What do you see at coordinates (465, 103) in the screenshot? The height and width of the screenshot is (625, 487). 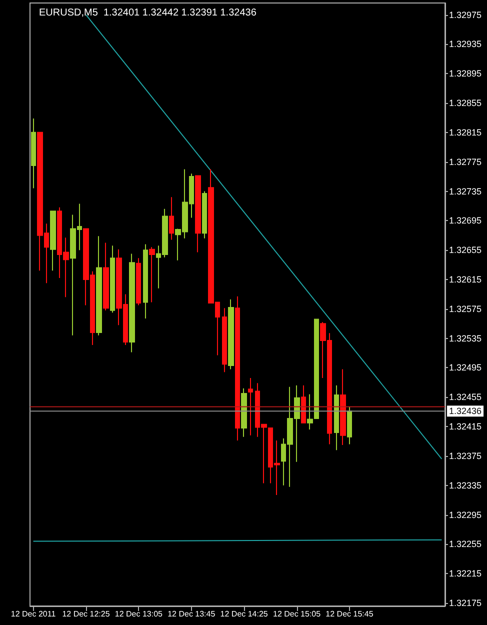 I see `y-tick-label: 1.32855` at bounding box center [465, 103].